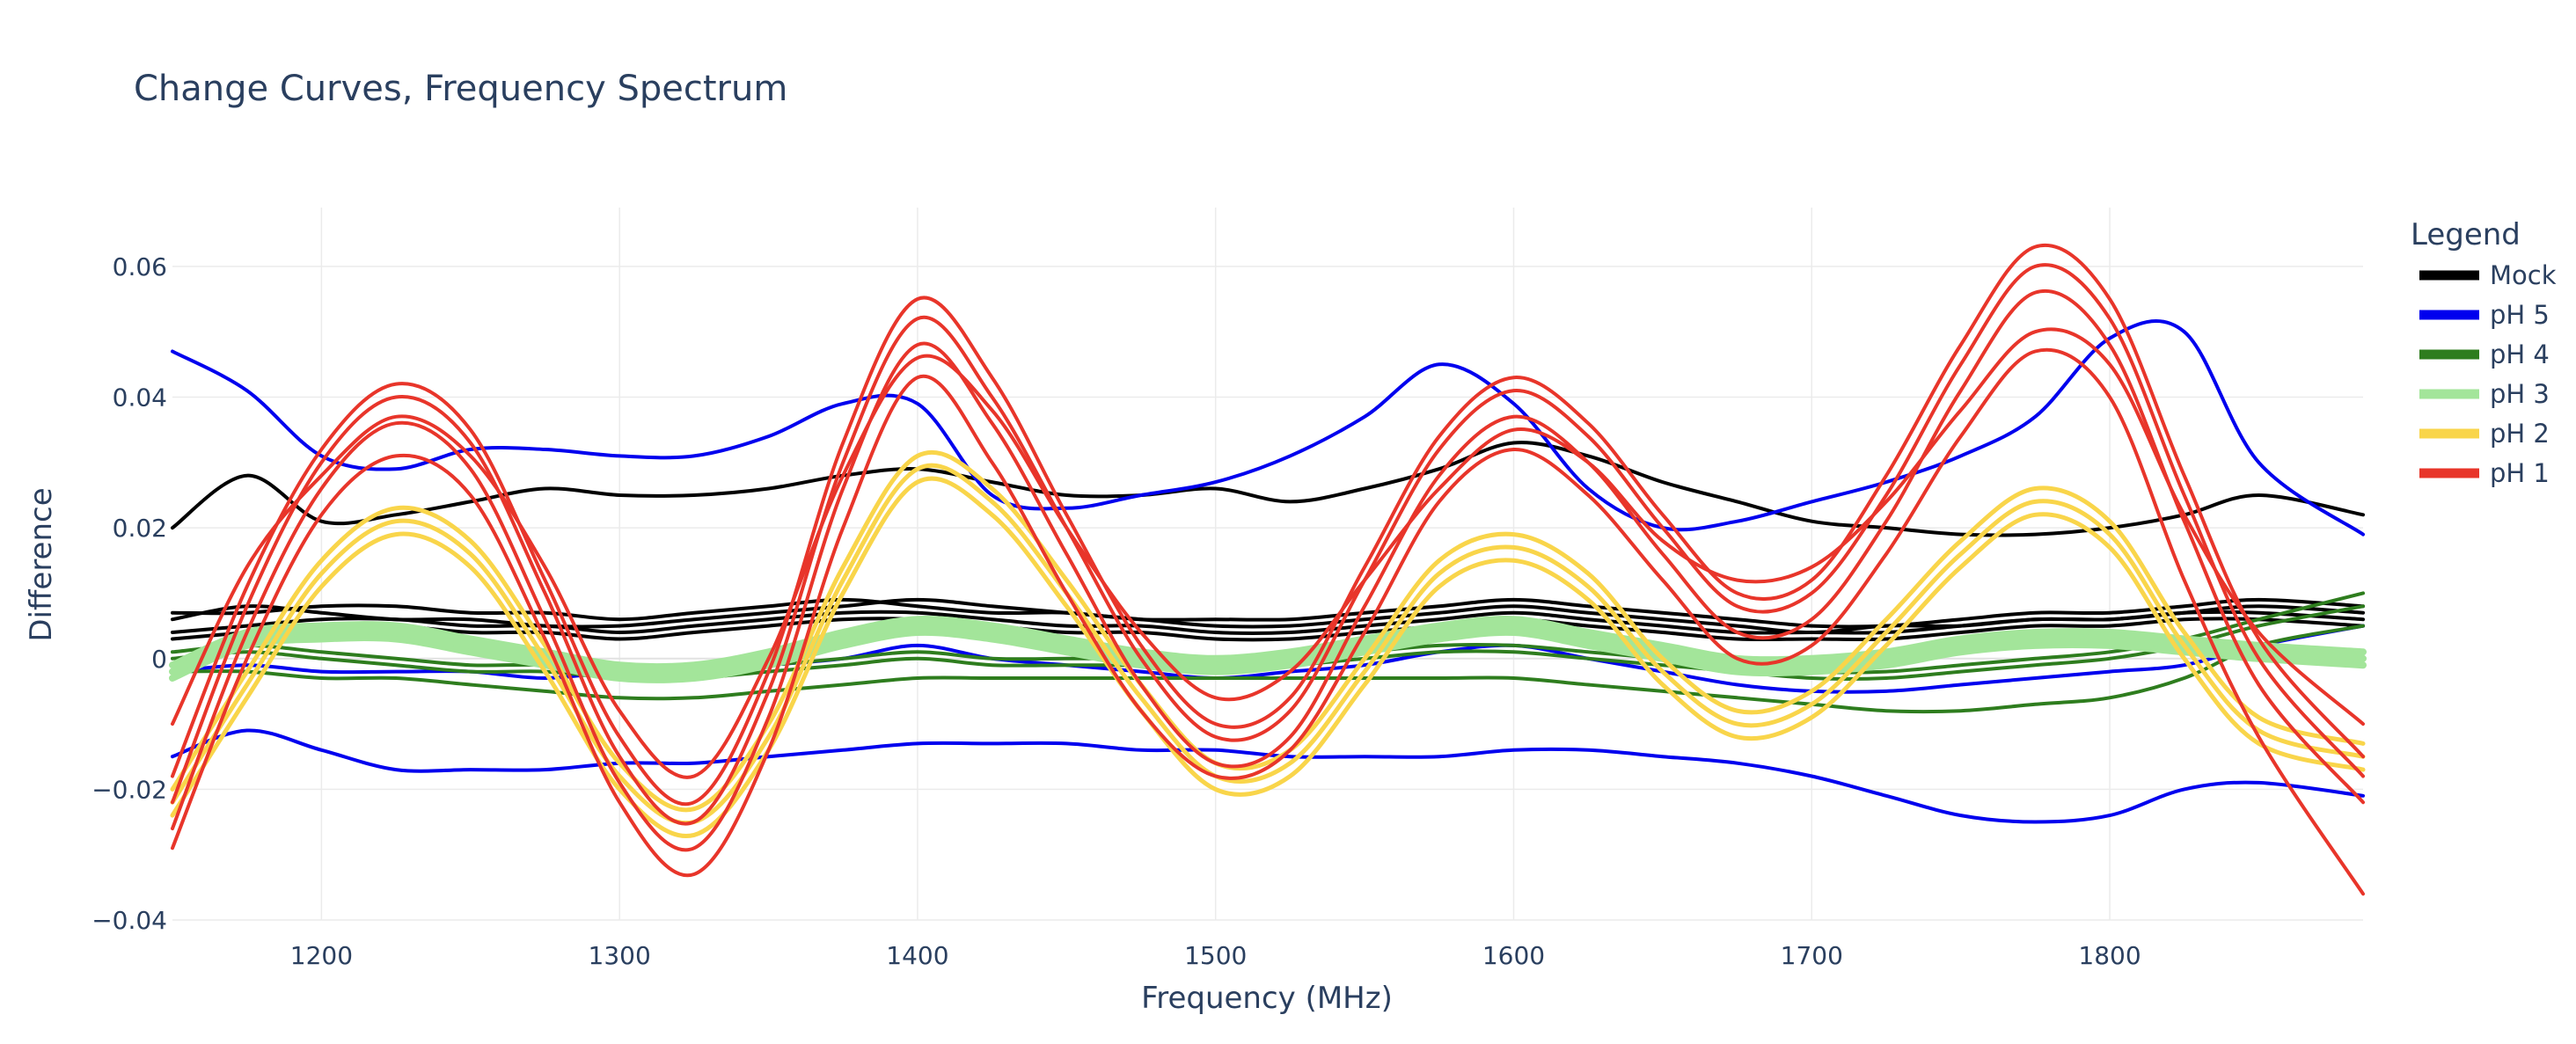  I want to click on y-tick-label: −0.04, so click(129, 920).